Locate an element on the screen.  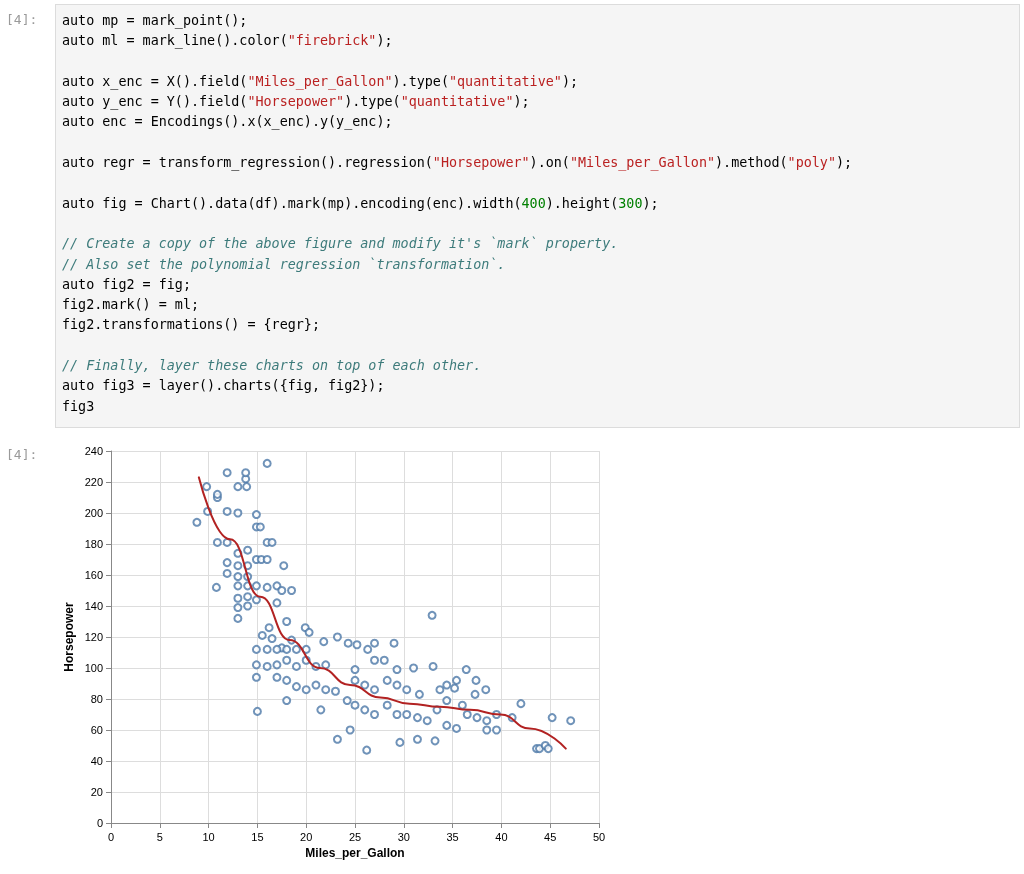
y-tick-label: 200 is located at coordinates (93, 513).